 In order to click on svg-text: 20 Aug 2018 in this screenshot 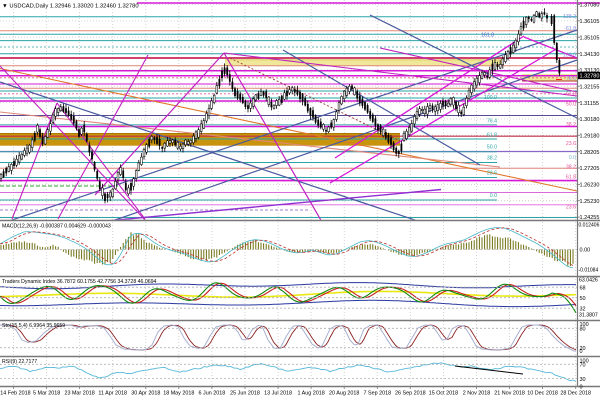, I will do `click(344, 394)`.